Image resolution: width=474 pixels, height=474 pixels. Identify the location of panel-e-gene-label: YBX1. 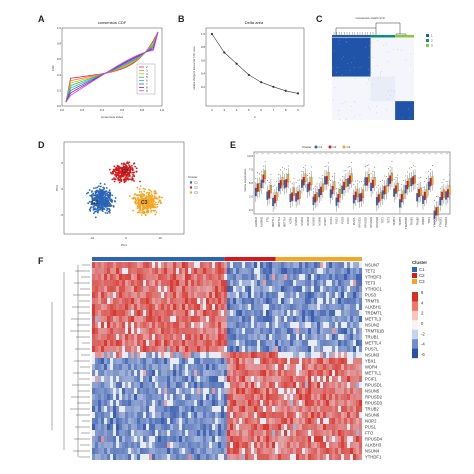
(429, 219).